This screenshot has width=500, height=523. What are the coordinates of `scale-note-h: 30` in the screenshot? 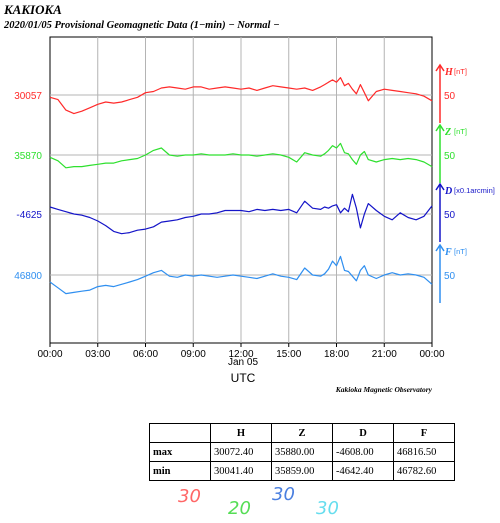 It's located at (189, 496).